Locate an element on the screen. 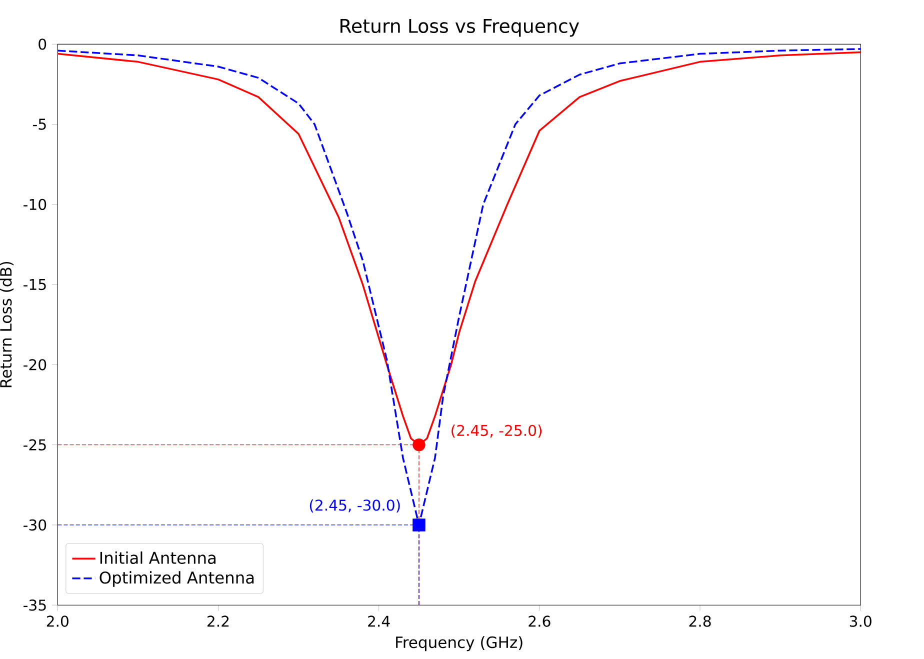 Image resolution: width=924 pixels, height=659 pixels. x-tick-label: 3.0 is located at coordinates (861, 621).